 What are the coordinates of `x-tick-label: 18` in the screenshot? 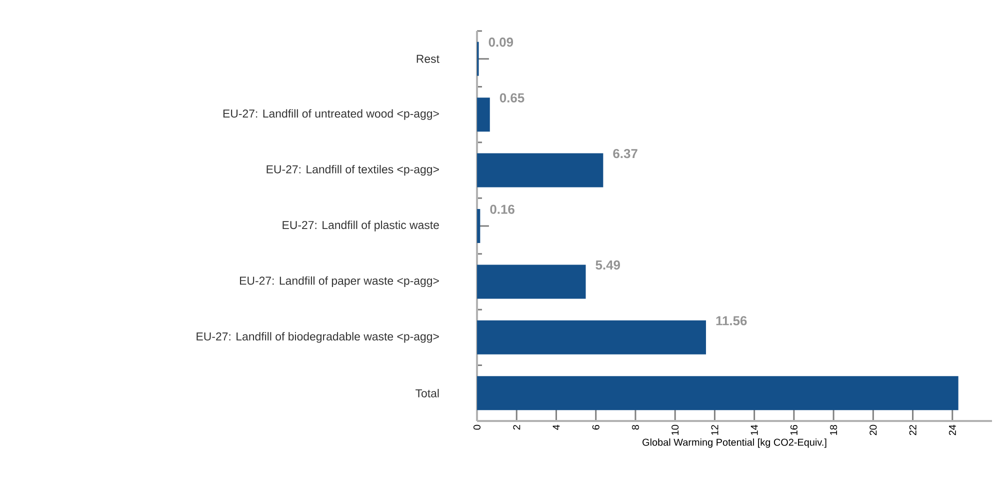 It's located at (834, 429).